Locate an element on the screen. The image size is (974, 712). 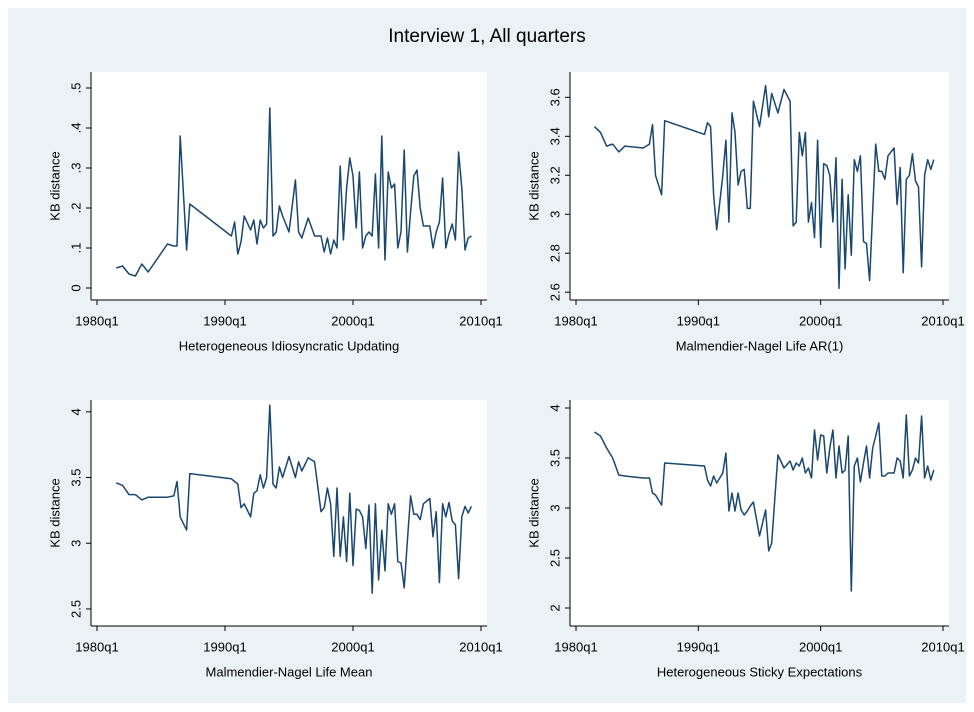
y-tick-label: .3 is located at coordinates (75, 168).